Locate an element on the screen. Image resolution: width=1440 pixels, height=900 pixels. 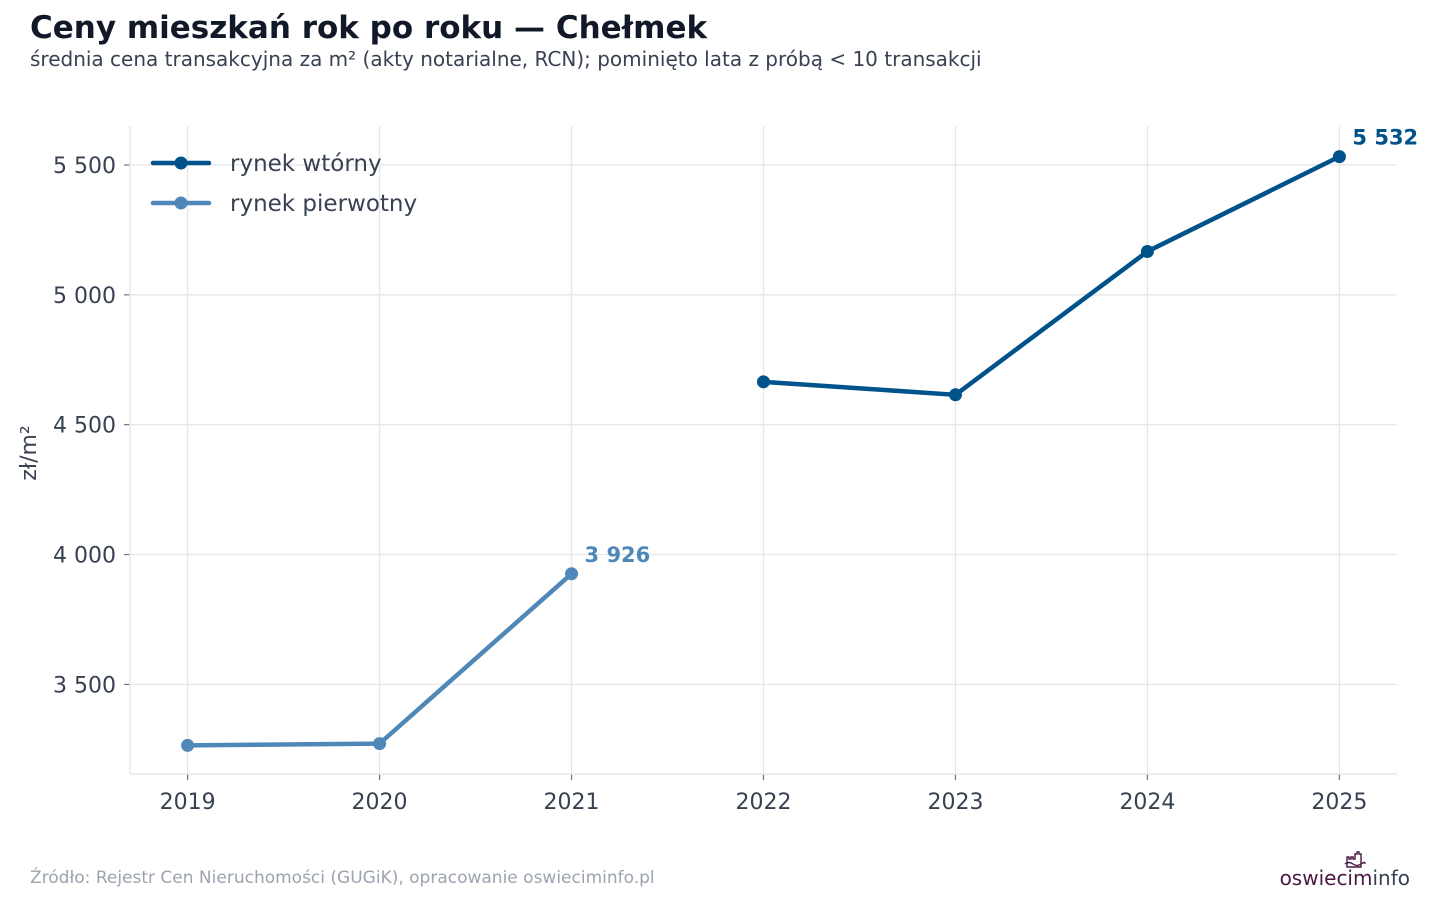
y-tick-label: 3 500 is located at coordinates (84, 685).